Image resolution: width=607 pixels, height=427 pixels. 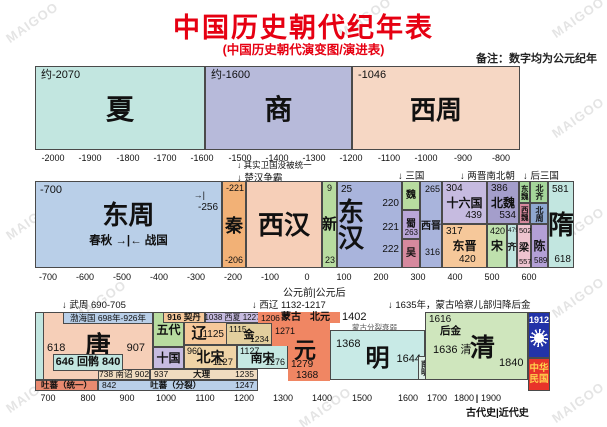 I want to click on label-dongjin-start: 317, so click(x=454, y=231).